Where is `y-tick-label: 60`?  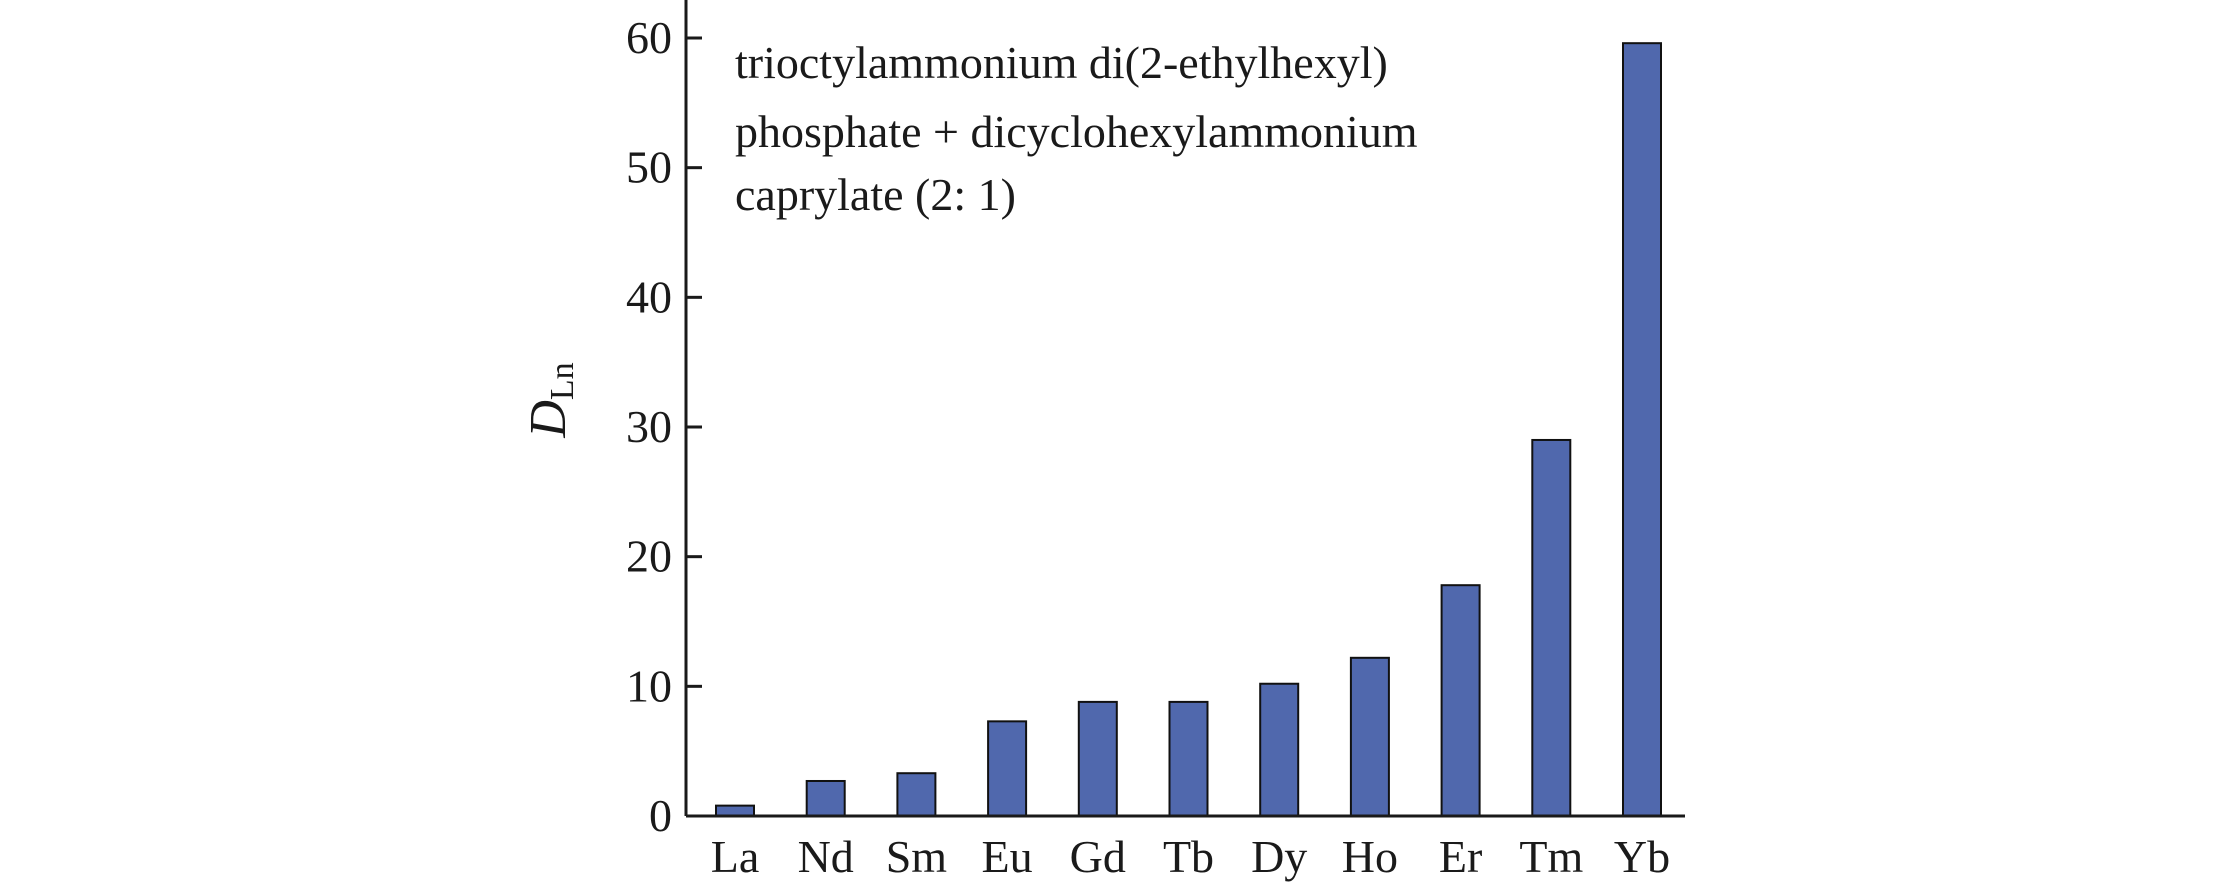
y-tick-label: 60 is located at coordinates (649, 37).